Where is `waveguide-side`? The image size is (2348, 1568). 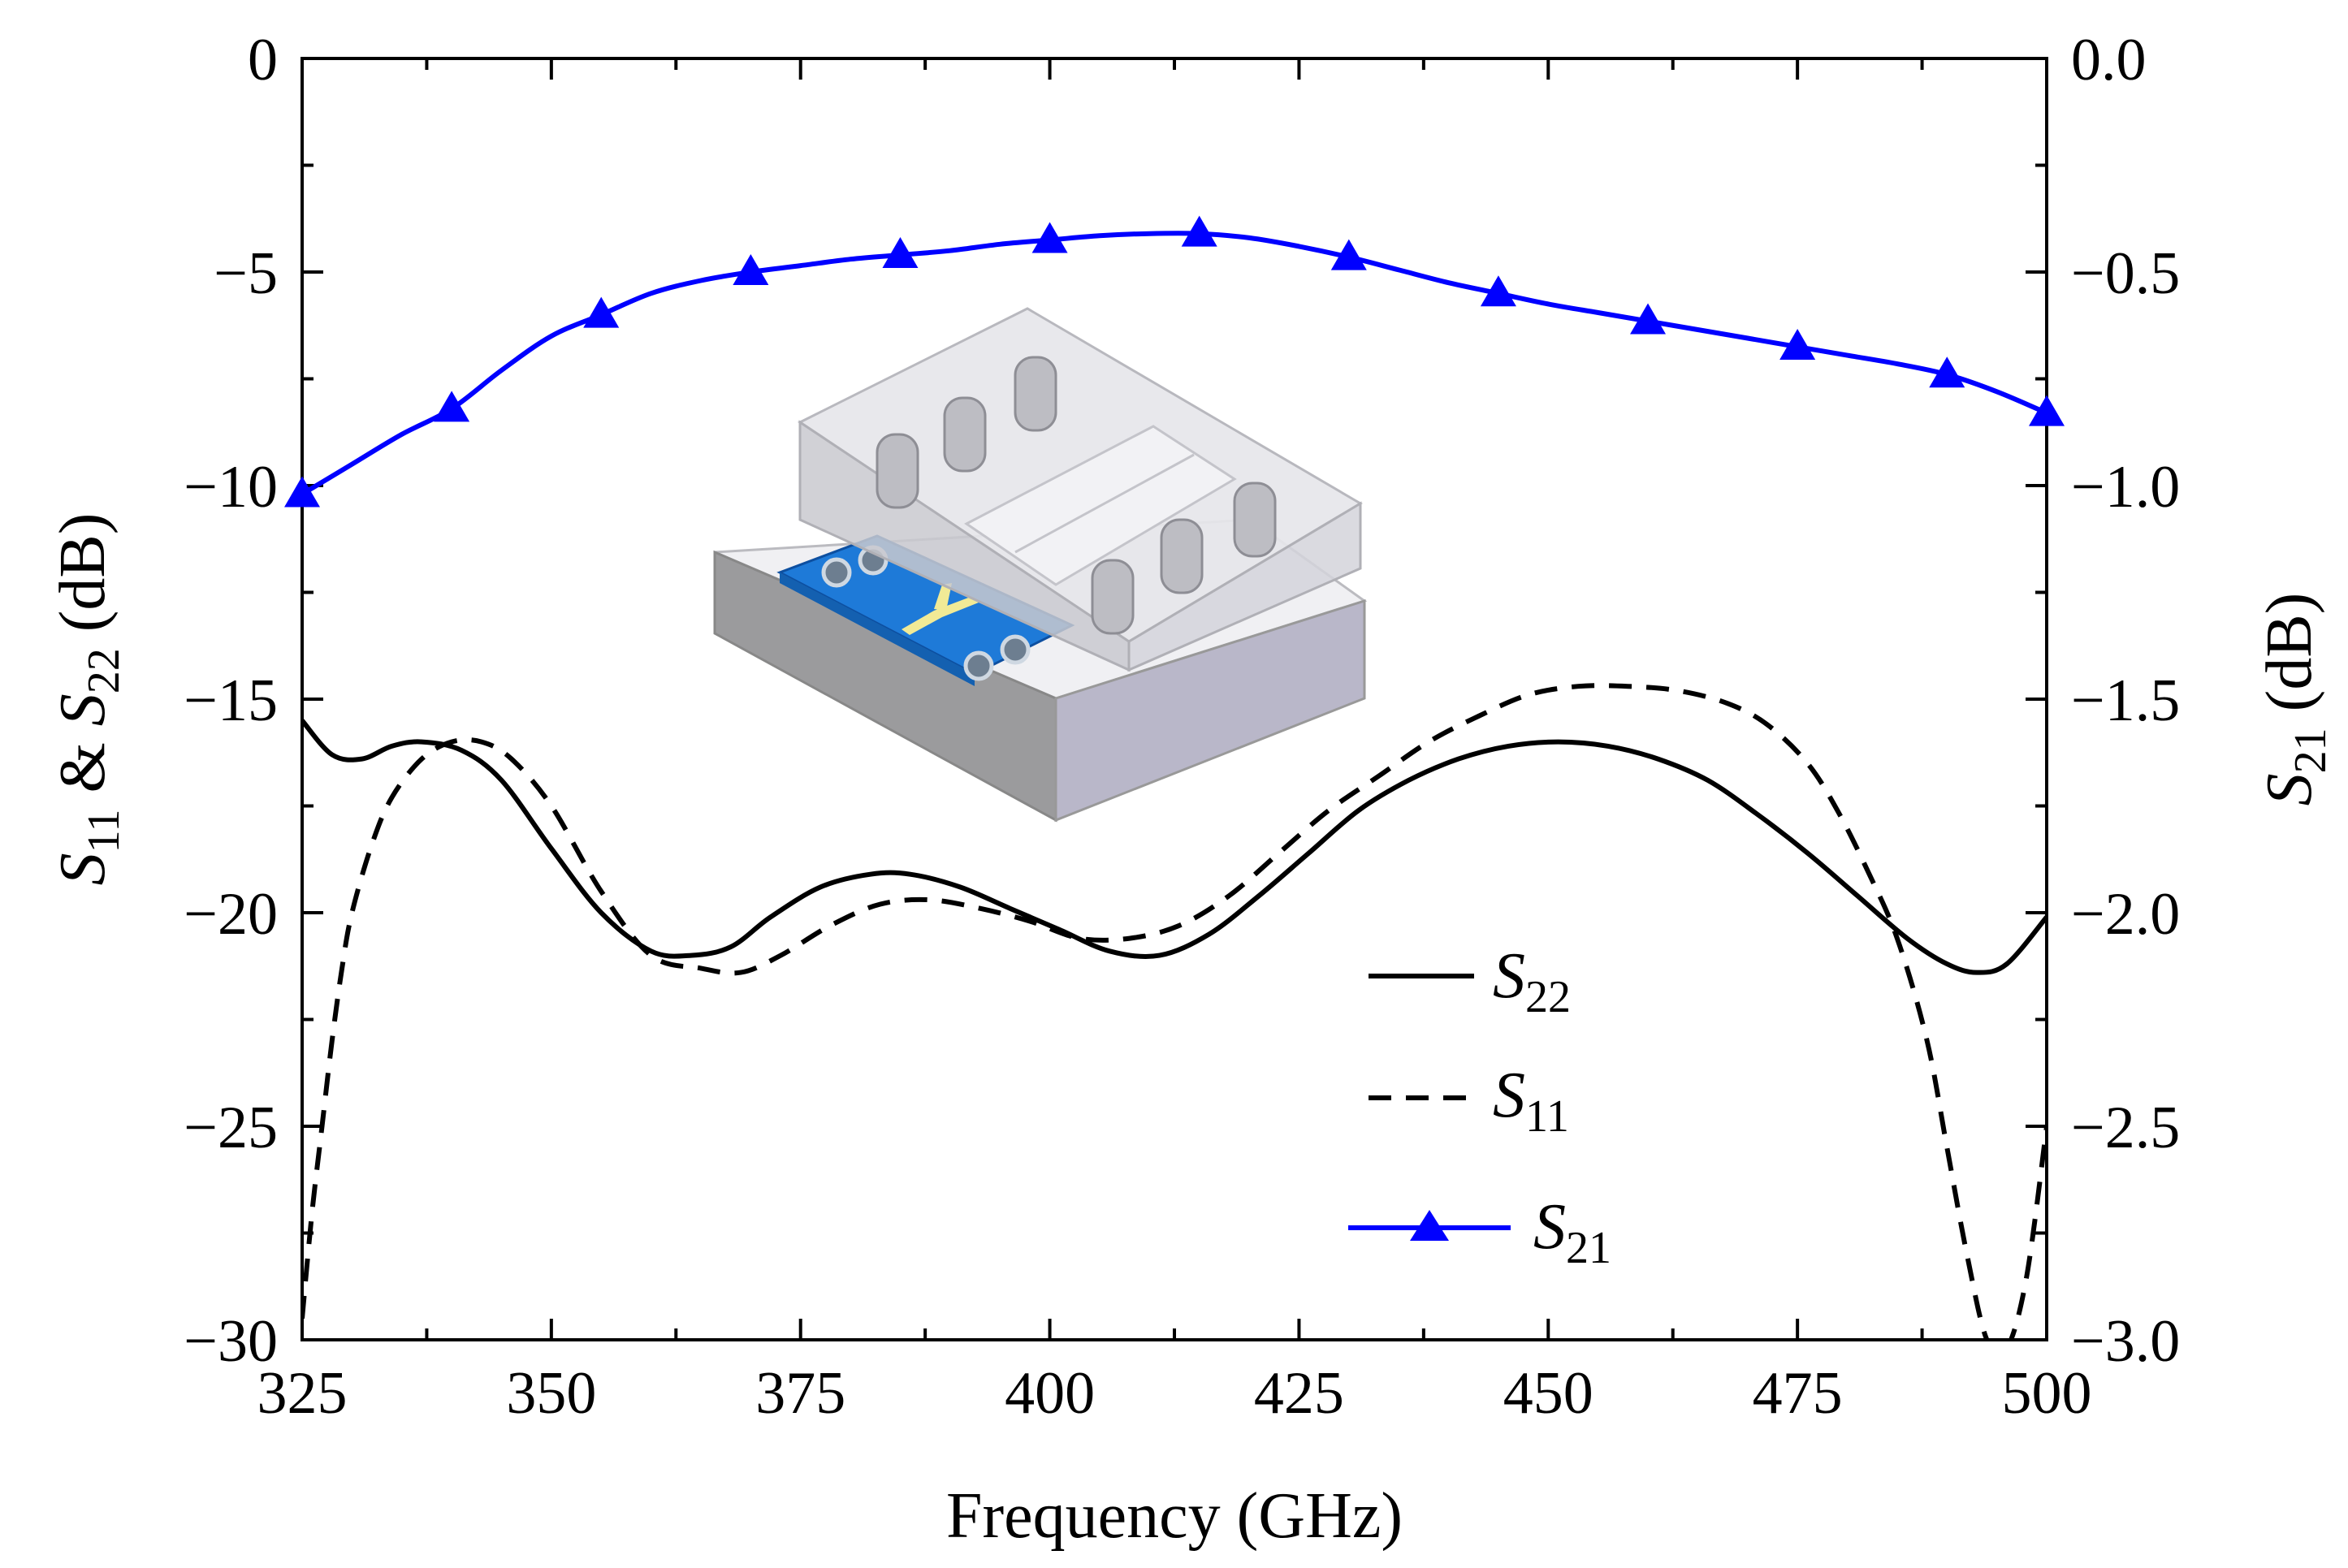
waveguide-side is located at coordinates (1244, 586).